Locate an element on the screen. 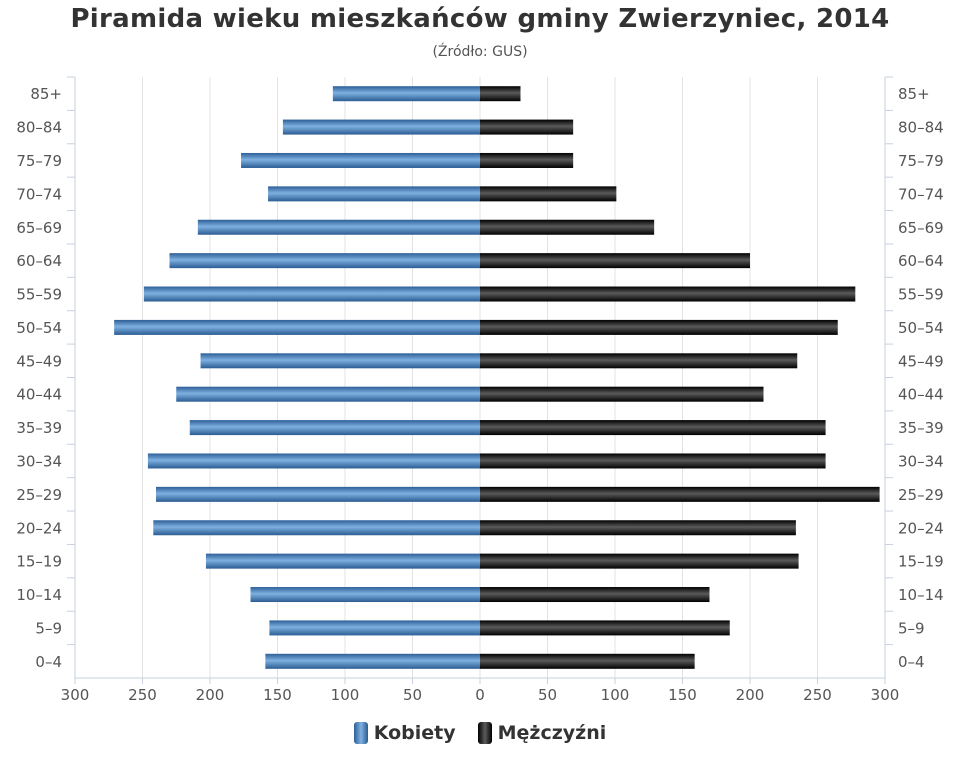  left-category-label: 15–19 is located at coordinates (39, 562).